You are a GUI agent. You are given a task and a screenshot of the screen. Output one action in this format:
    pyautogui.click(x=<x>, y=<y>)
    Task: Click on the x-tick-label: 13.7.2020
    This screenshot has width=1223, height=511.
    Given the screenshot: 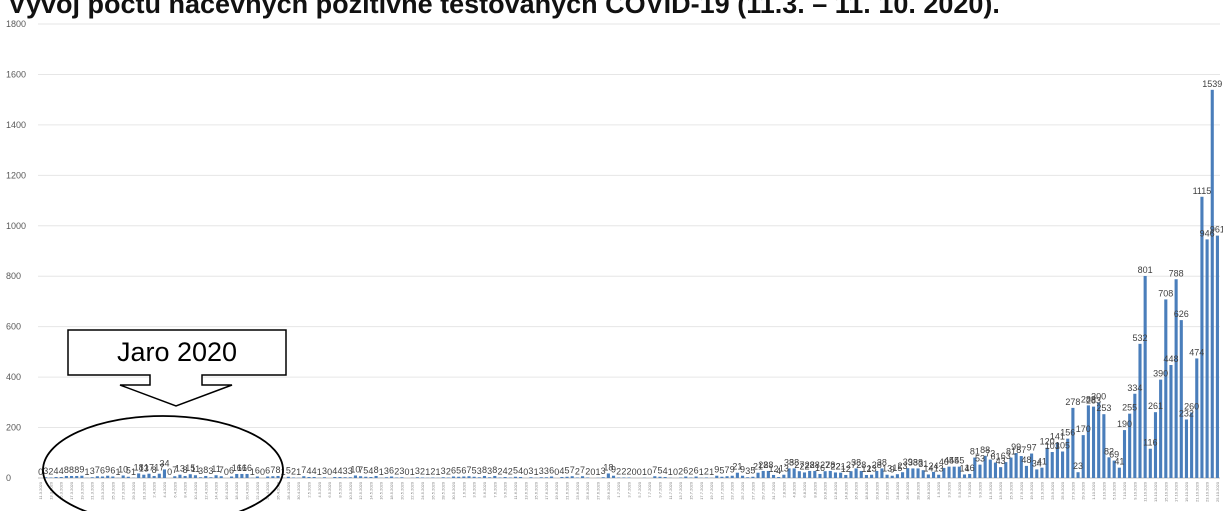 What is the action you would take?
    pyautogui.click(x=680, y=490)
    